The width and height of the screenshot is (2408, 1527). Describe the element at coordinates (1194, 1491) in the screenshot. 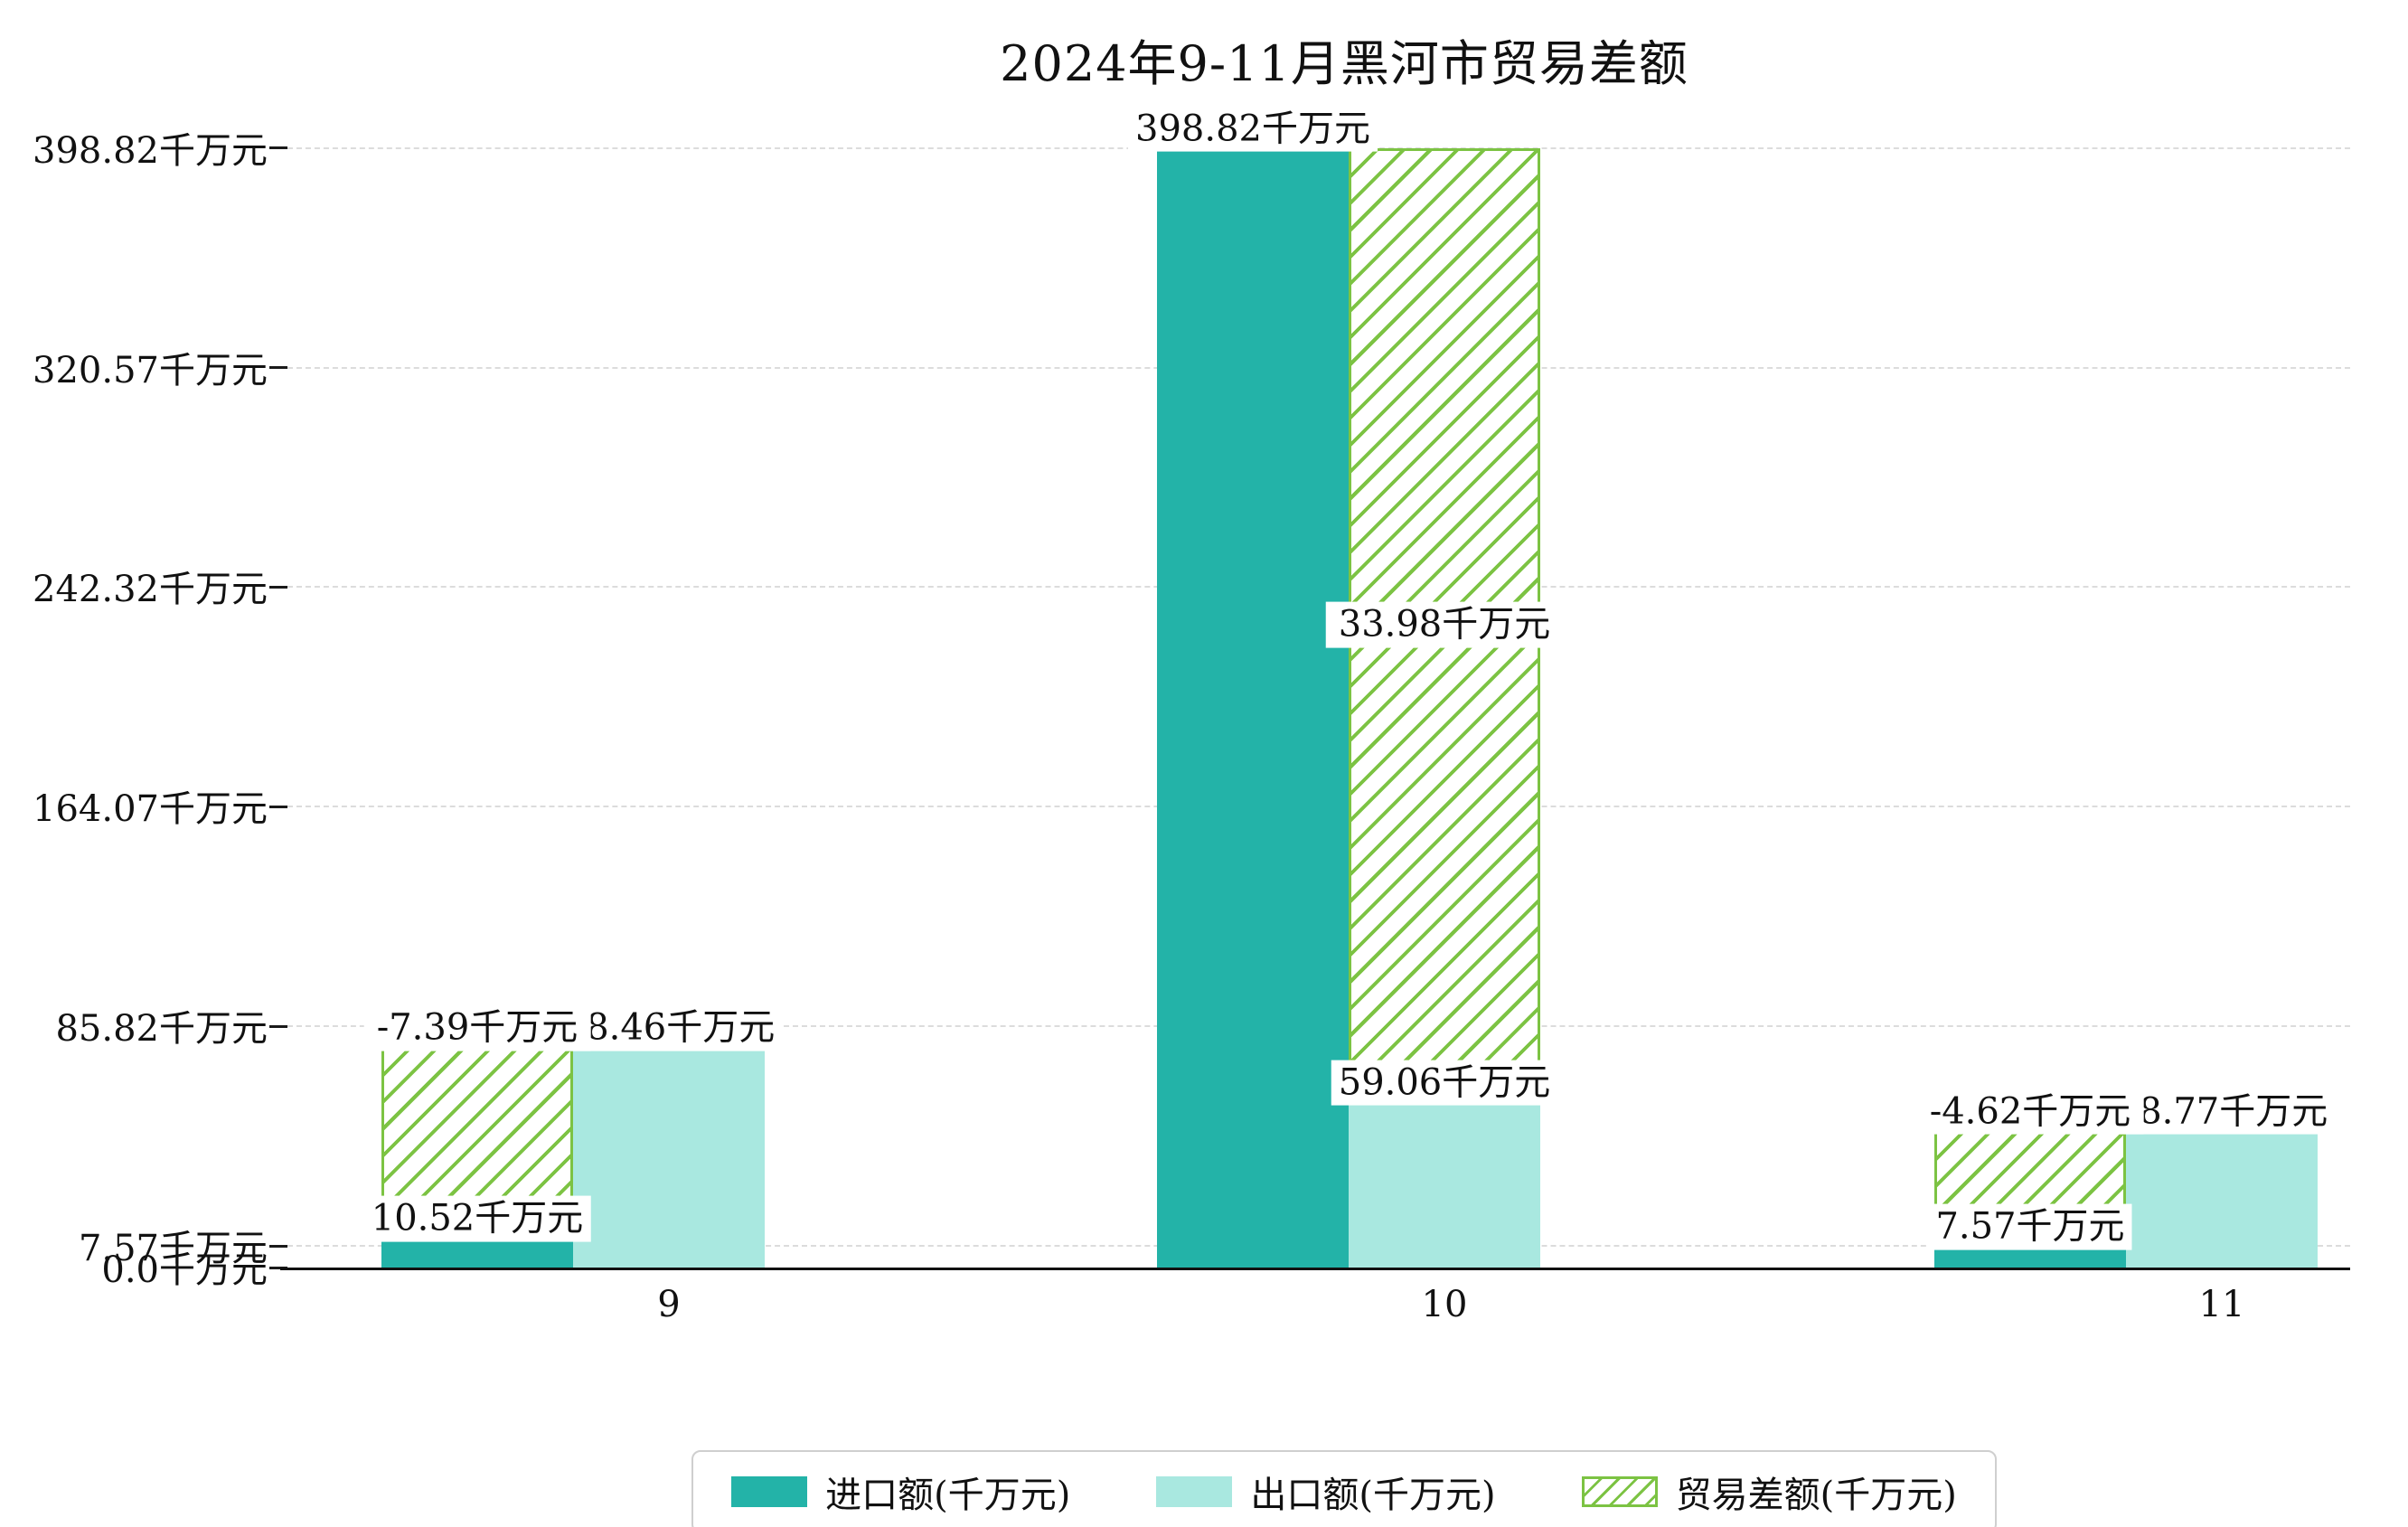

I see `legend-swatch-export-icon` at that location.